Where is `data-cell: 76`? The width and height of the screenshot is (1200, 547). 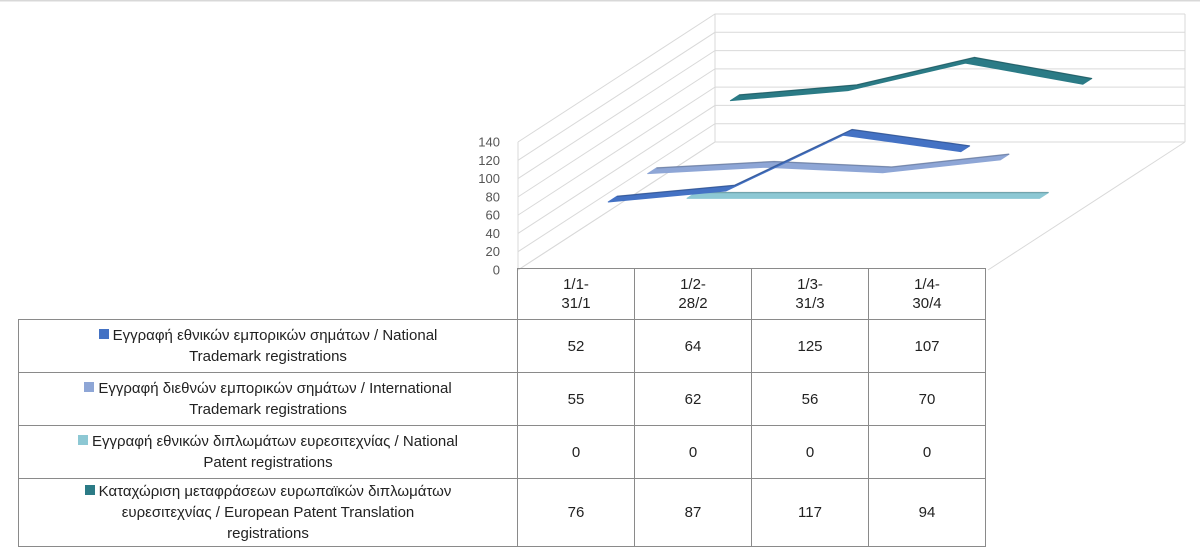 data-cell: 76 is located at coordinates (576, 513).